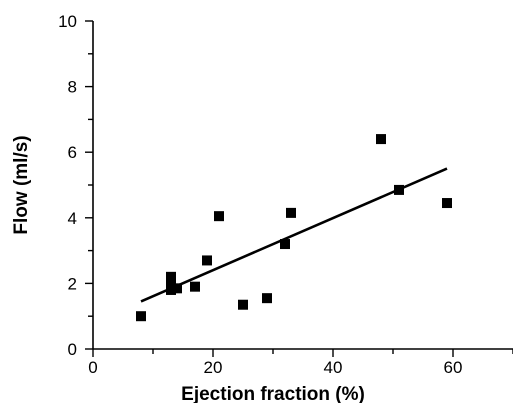 This screenshot has height=403, width=513. I want to click on y-tick-label: 6, so click(72, 152).